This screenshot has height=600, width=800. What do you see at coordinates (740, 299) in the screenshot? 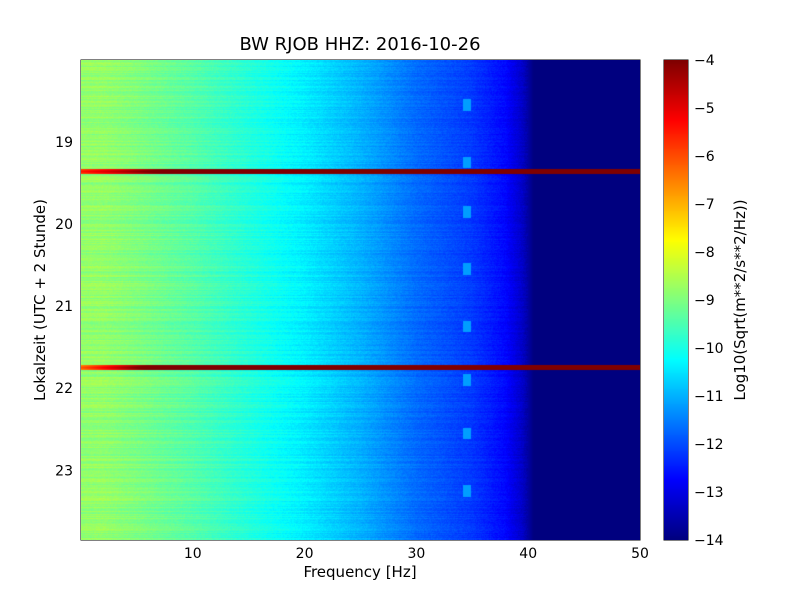
I see `colorbar-label: Log10(Sqrt(m**2/s**2/Hz))` at bounding box center [740, 299].